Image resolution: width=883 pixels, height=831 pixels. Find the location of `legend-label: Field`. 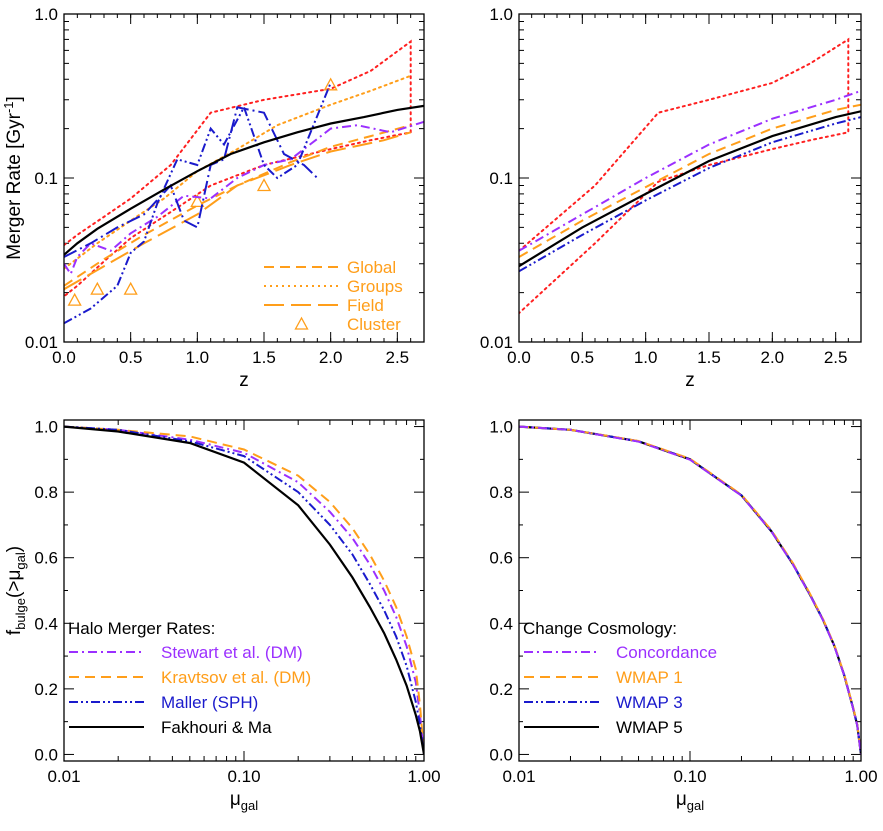

legend-label: Field is located at coordinates (365, 305).